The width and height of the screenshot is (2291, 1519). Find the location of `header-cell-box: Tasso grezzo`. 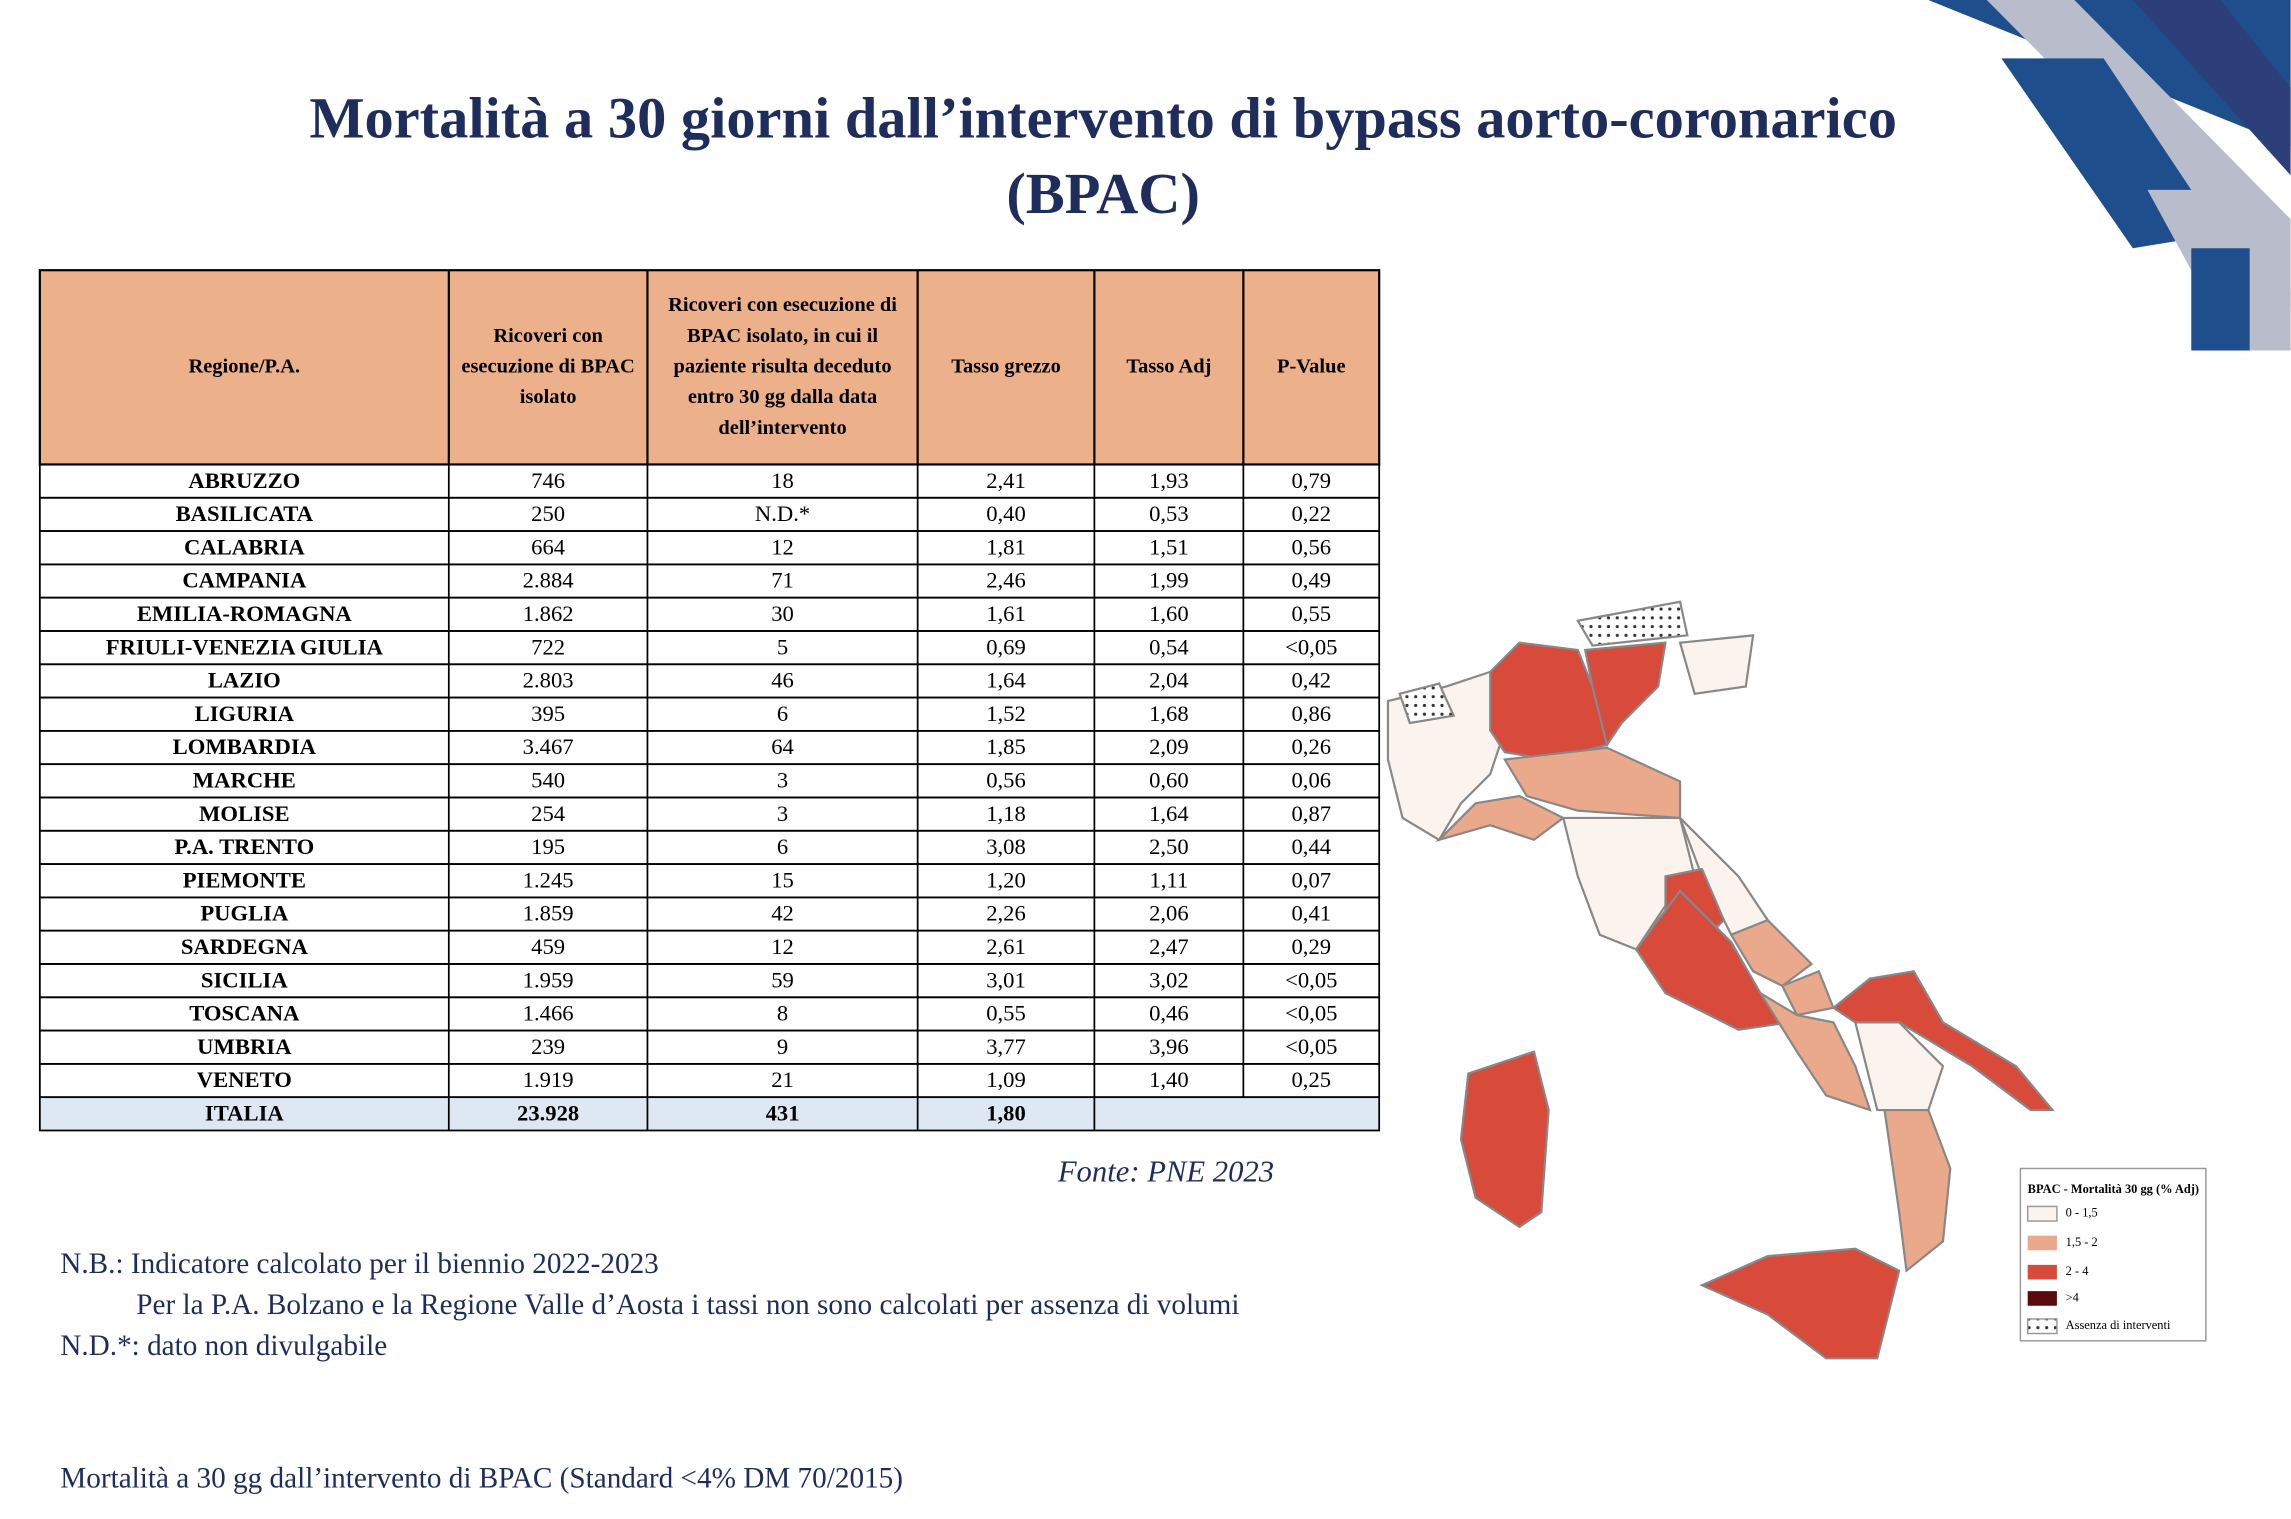

header-cell-box: Tasso grezzo is located at coordinates (1006, 367).